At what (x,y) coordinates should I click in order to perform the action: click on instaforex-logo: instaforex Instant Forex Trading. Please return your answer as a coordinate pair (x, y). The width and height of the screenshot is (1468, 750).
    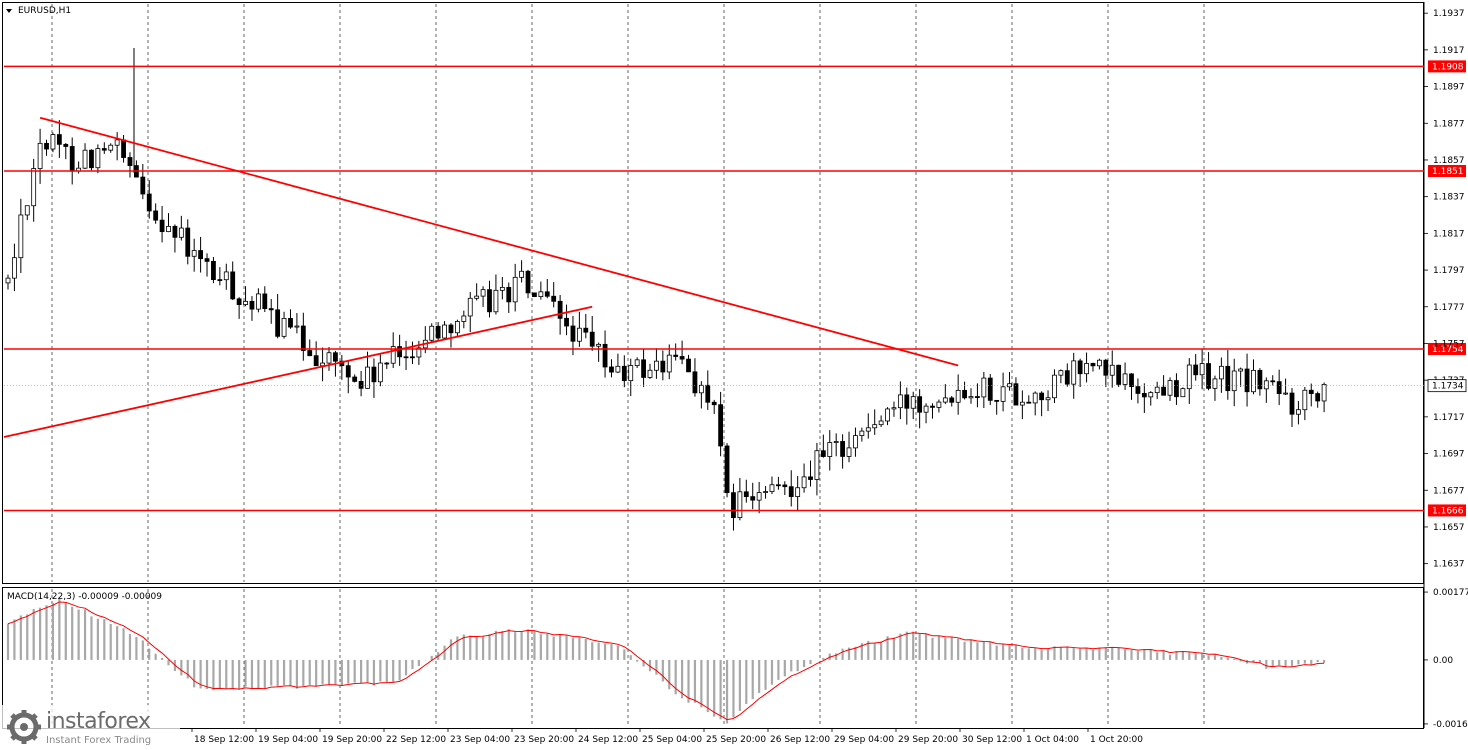
    Looking at the image, I should click on (91, 727).